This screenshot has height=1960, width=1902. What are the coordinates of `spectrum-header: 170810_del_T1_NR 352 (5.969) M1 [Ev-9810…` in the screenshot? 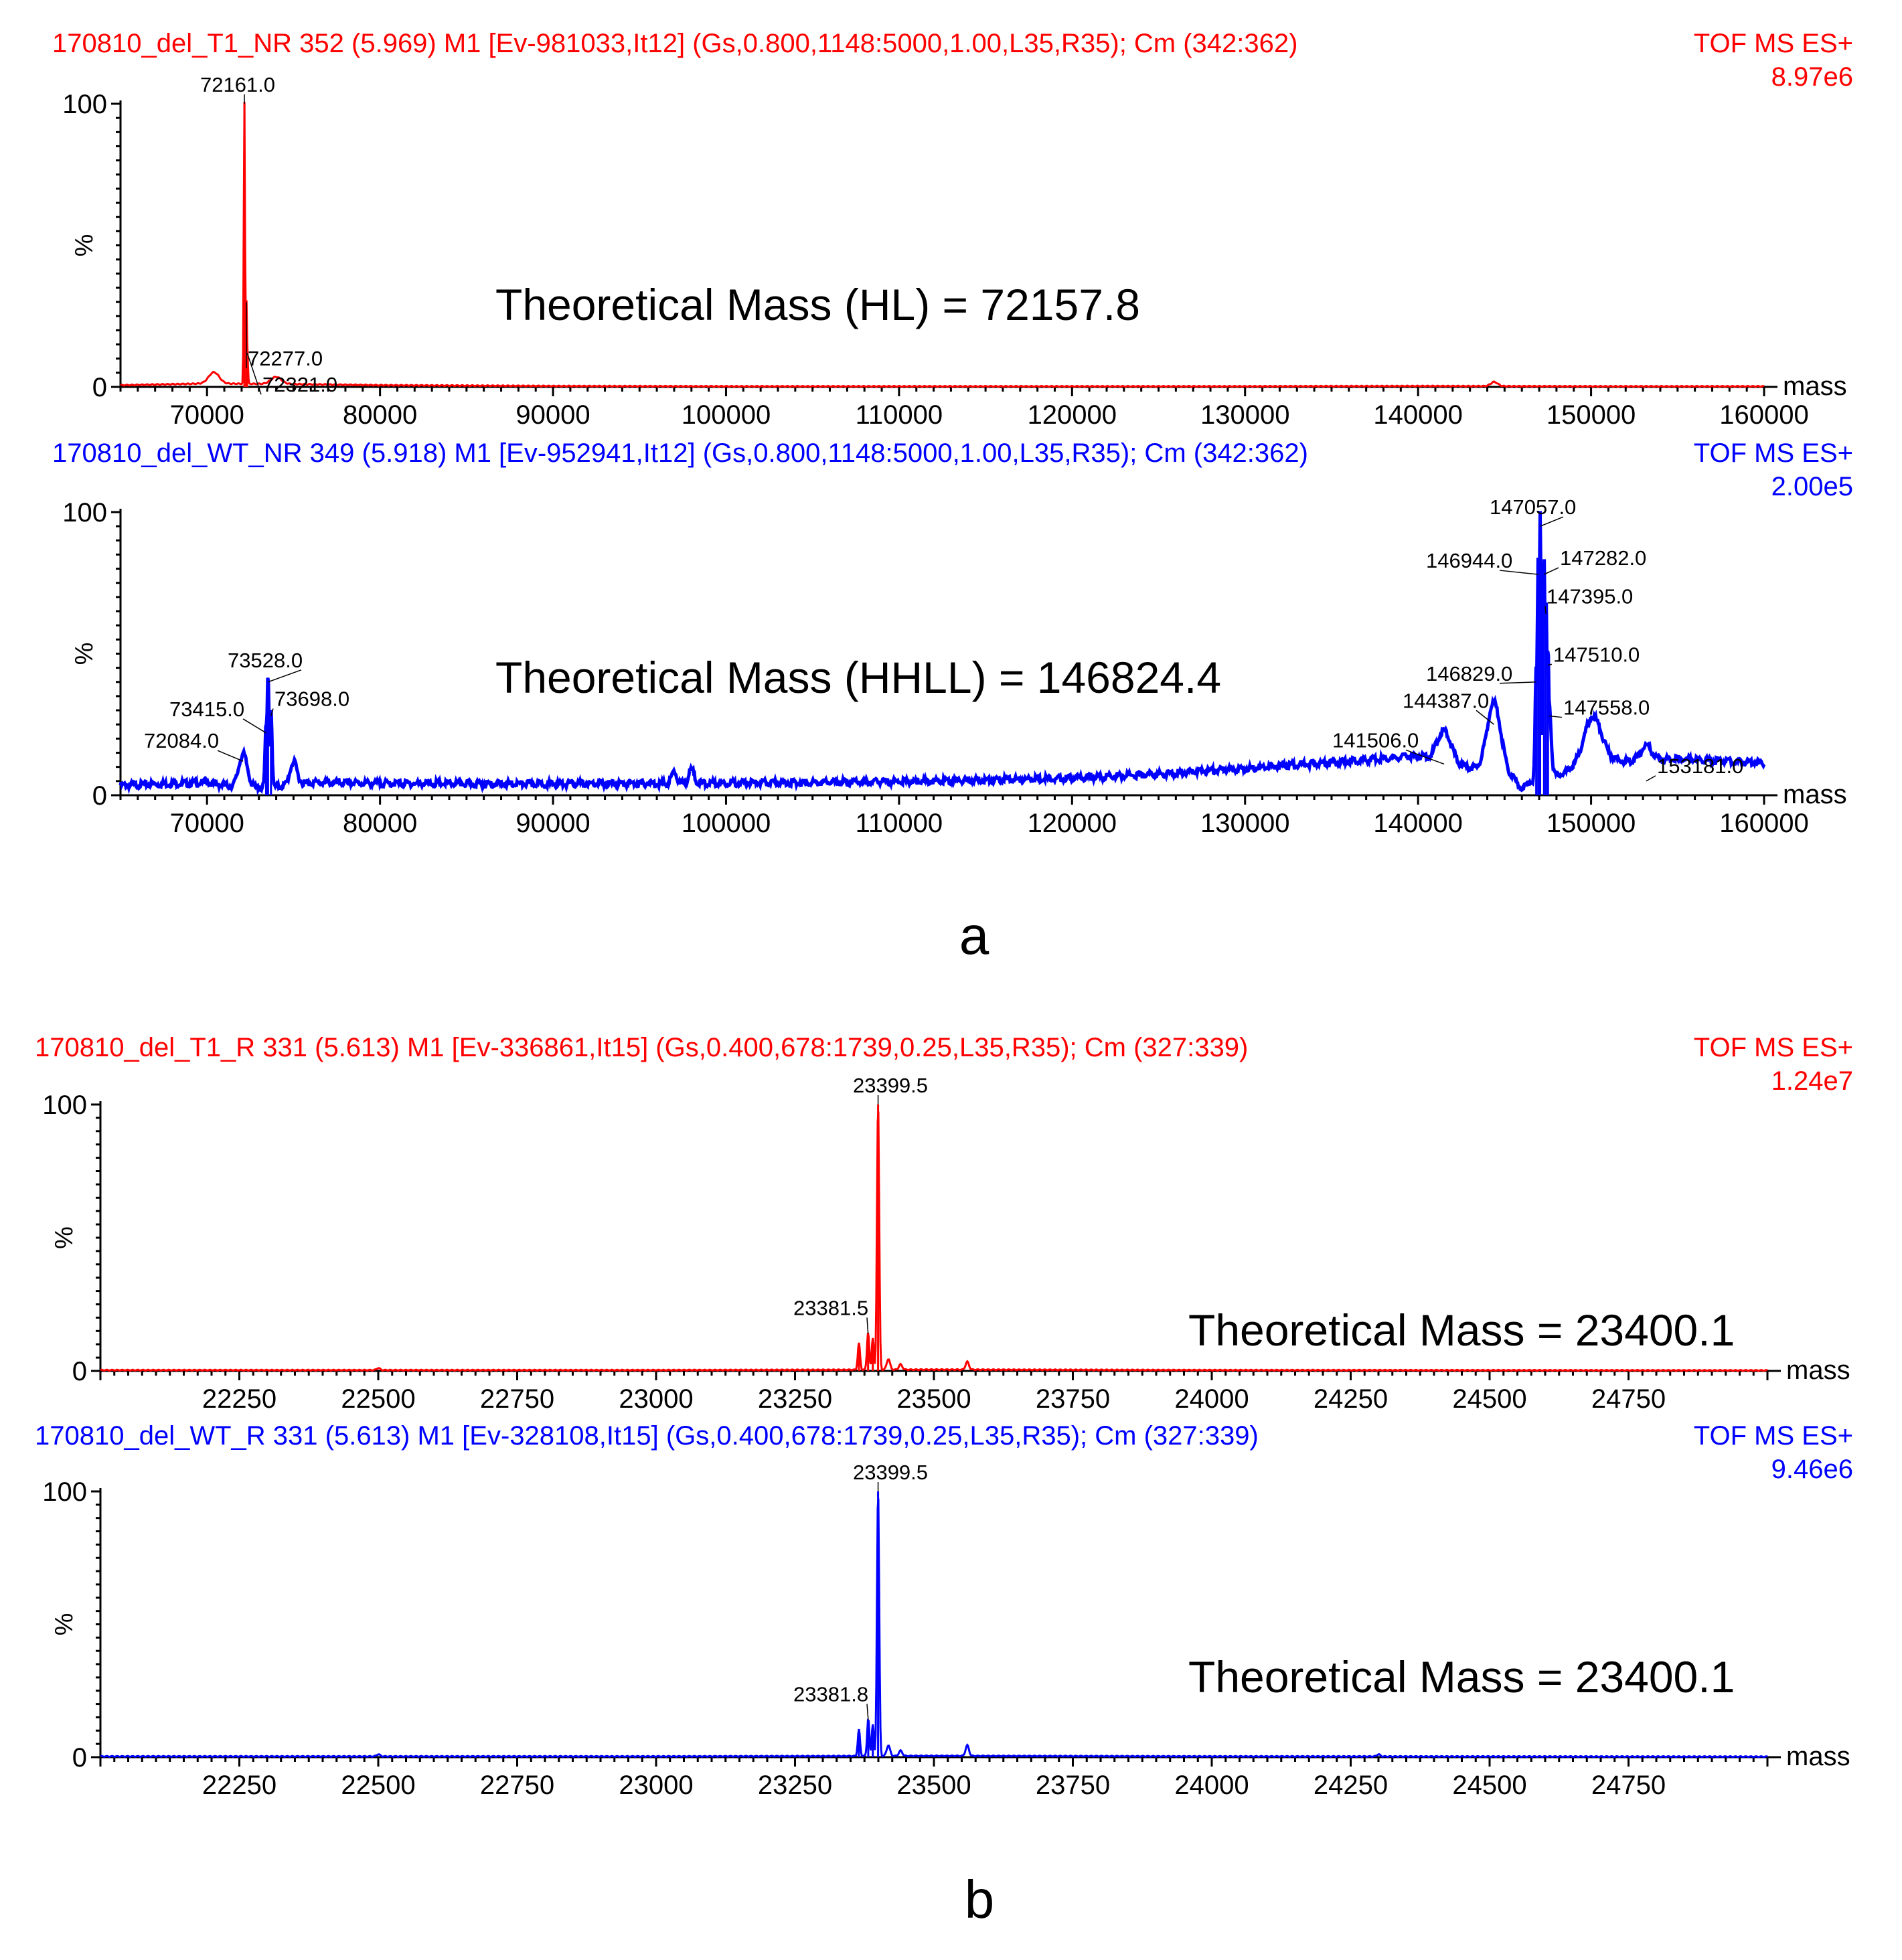 It's located at (674, 43).